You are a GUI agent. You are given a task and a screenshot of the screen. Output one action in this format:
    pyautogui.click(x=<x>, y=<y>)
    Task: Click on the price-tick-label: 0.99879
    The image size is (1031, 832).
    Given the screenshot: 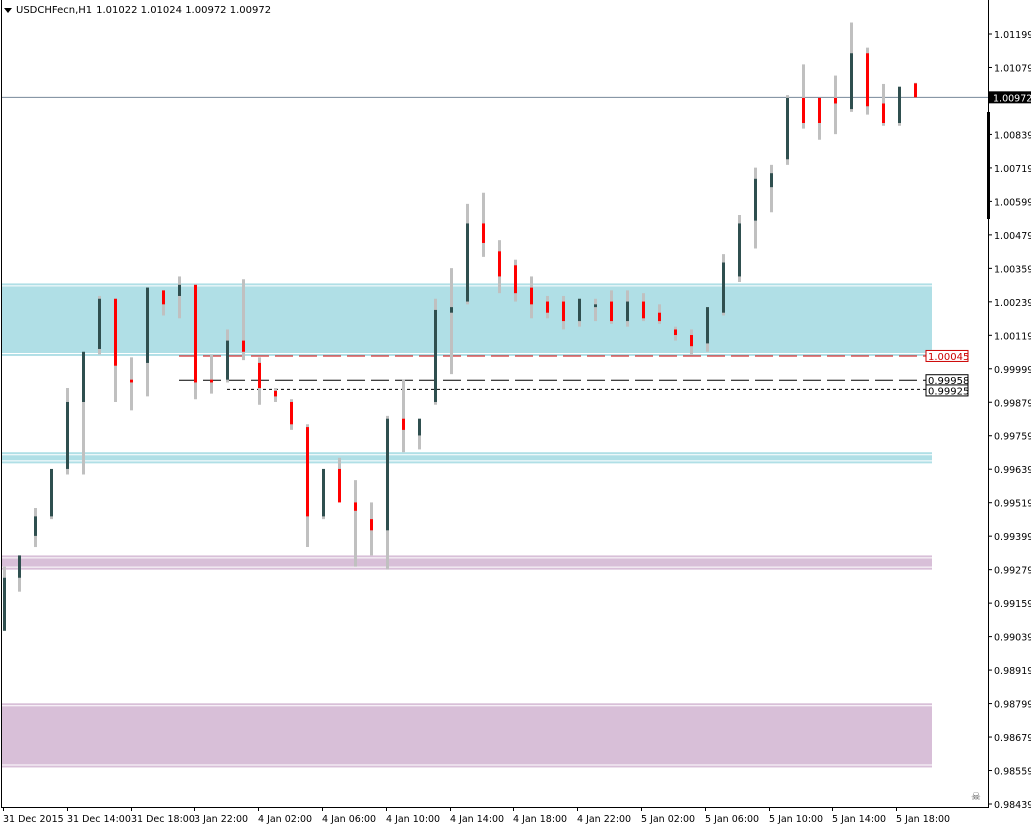 What is the action you would take?
    pyautogui.click(x=1012, y=403)
    